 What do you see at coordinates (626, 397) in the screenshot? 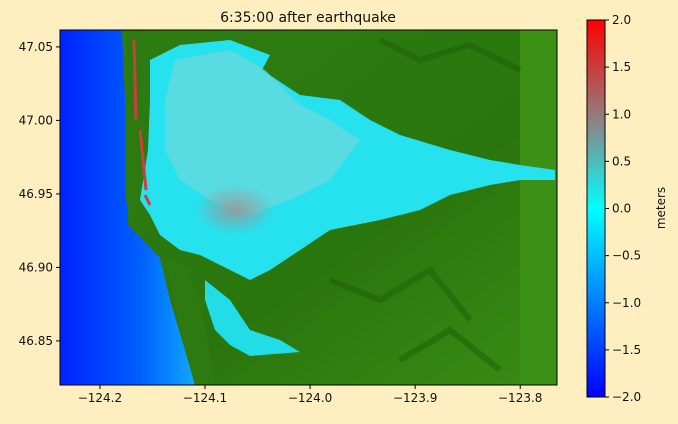
I see `colorbar-tick-label: −2.0` at bounding box center [626, 397].